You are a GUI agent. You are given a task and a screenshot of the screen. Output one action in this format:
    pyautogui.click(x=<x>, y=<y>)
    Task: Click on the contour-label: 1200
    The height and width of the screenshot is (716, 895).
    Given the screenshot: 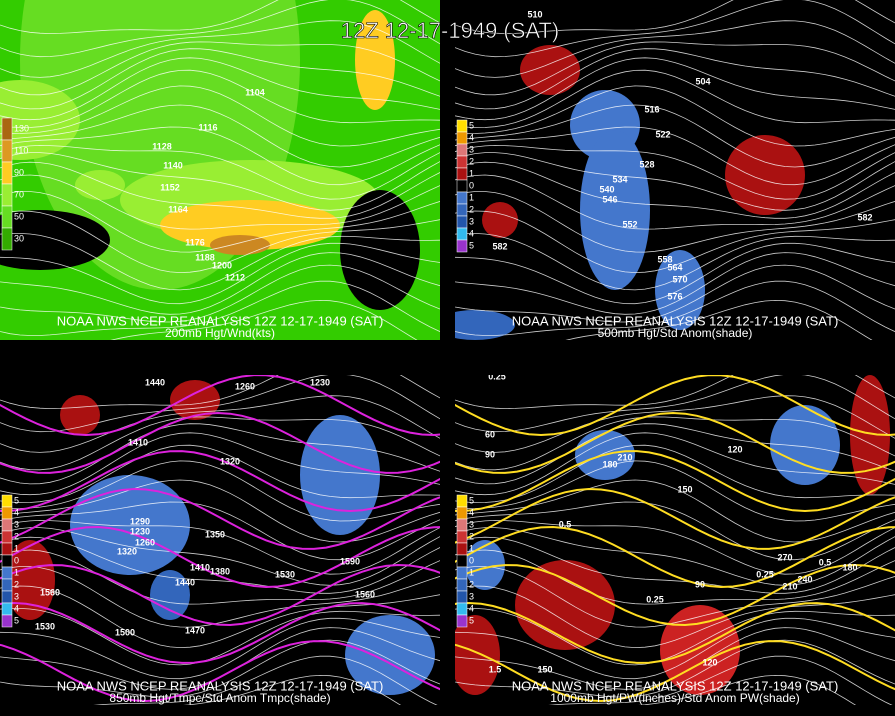 What is the action you would take?
    pyautogui.click(x=222, y=265)
    